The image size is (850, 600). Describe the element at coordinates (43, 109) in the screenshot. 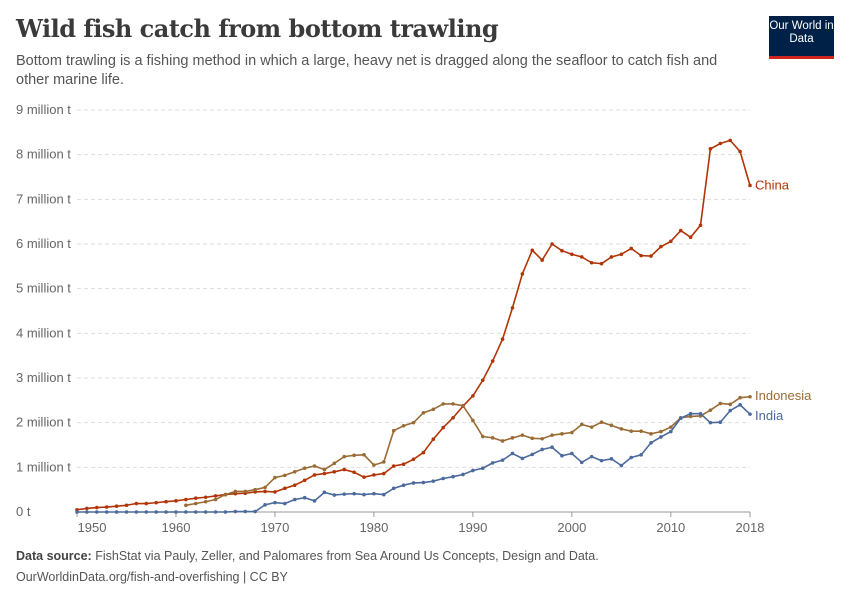

I see `y-tick-label: 9 million t` at that location.